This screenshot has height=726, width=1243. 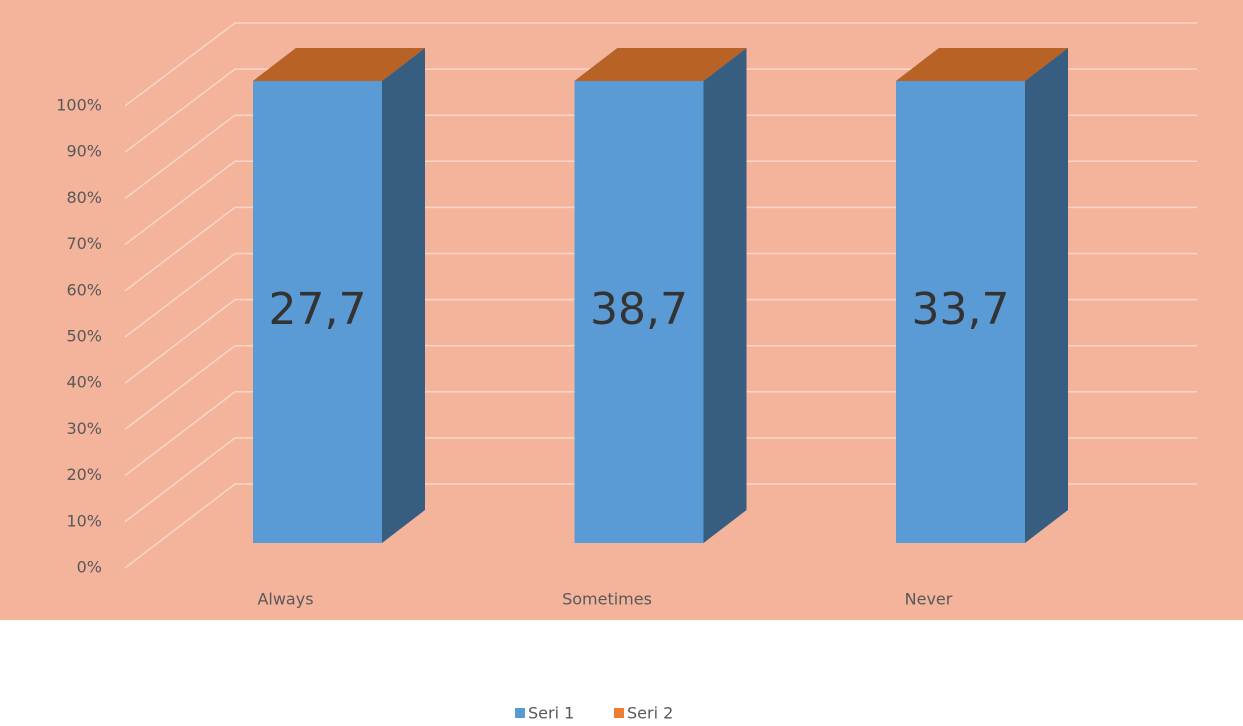 I want to click on y-tick-label: 10%, so click(x=84, y=520).